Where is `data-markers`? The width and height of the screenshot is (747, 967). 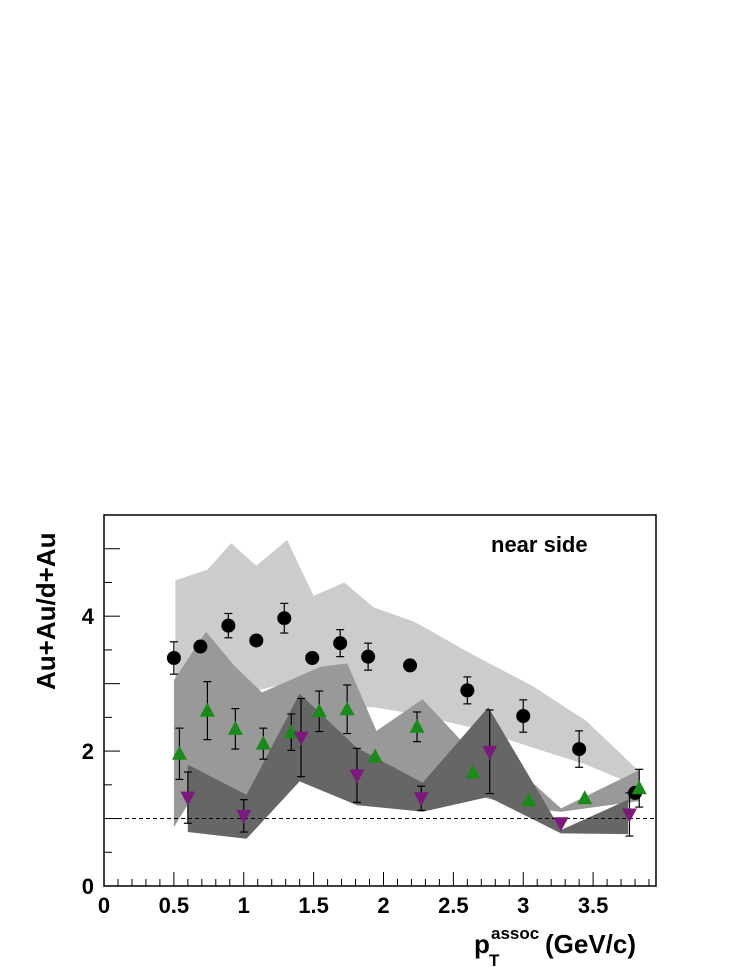 data-markers is located at coordinates (406, 721).